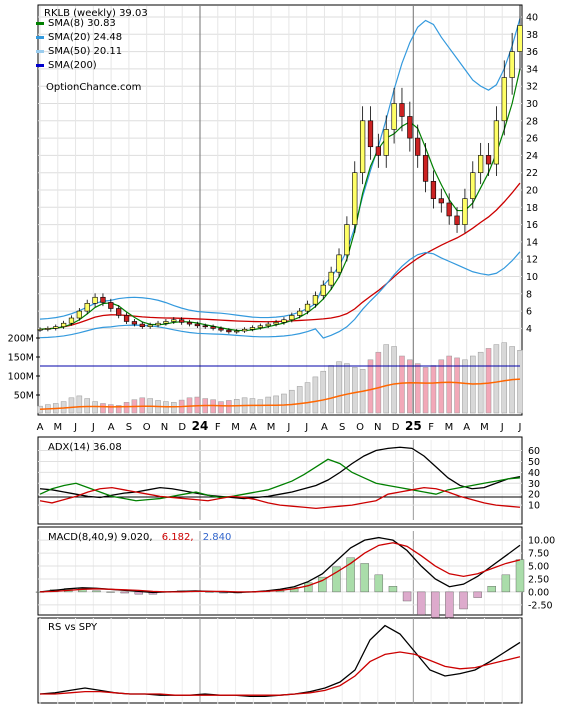  Describe the element at coordinates (532, 104) in the screenshot. I see `price-tick-label: 30` at that location.